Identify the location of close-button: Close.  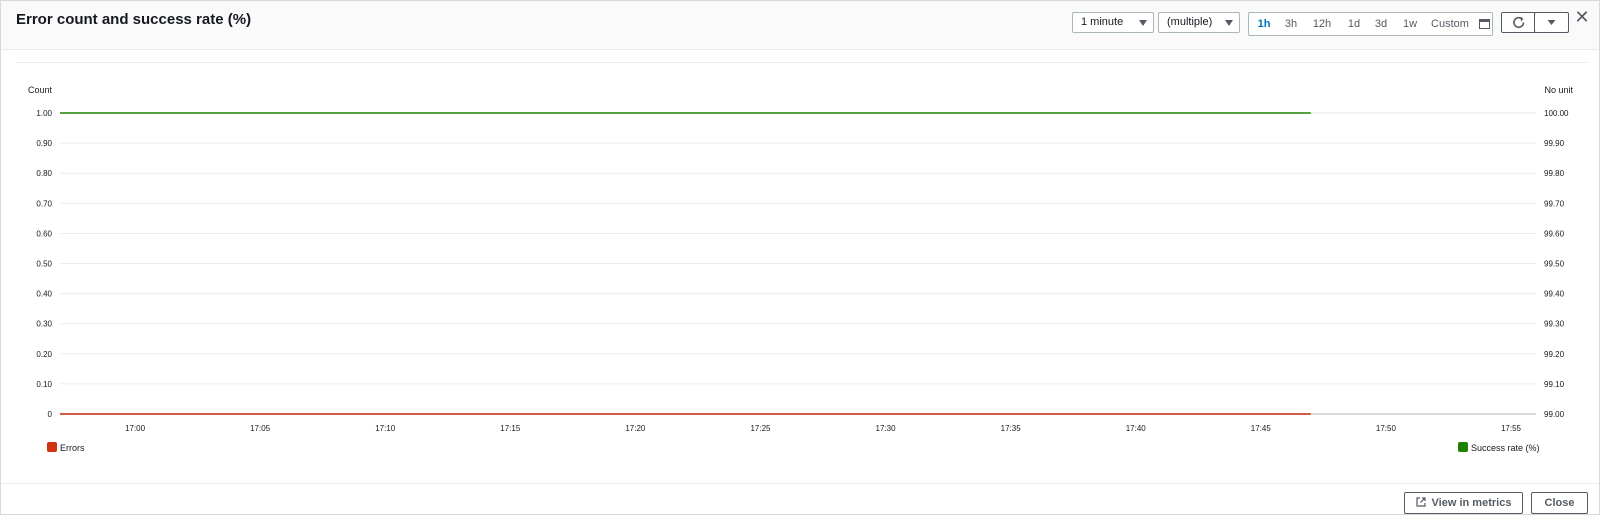
(1559, 503).